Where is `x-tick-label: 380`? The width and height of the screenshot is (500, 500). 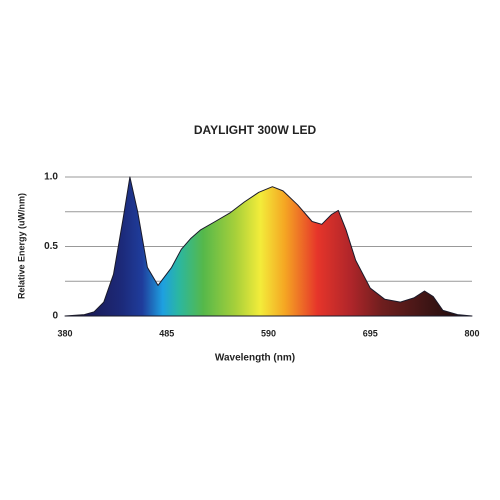
x-tick-label: 380 is located at coordinates (64, 333).